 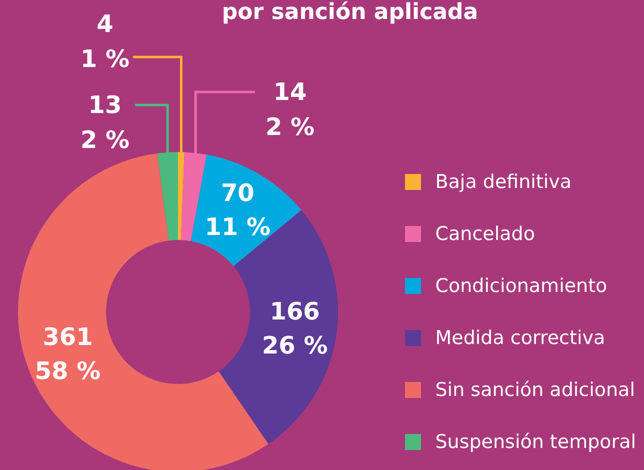 What do you see at coordinates (237, 210) in the screenshot?
I see `data-label: 70 11 %` at bounding box center [237, 210].